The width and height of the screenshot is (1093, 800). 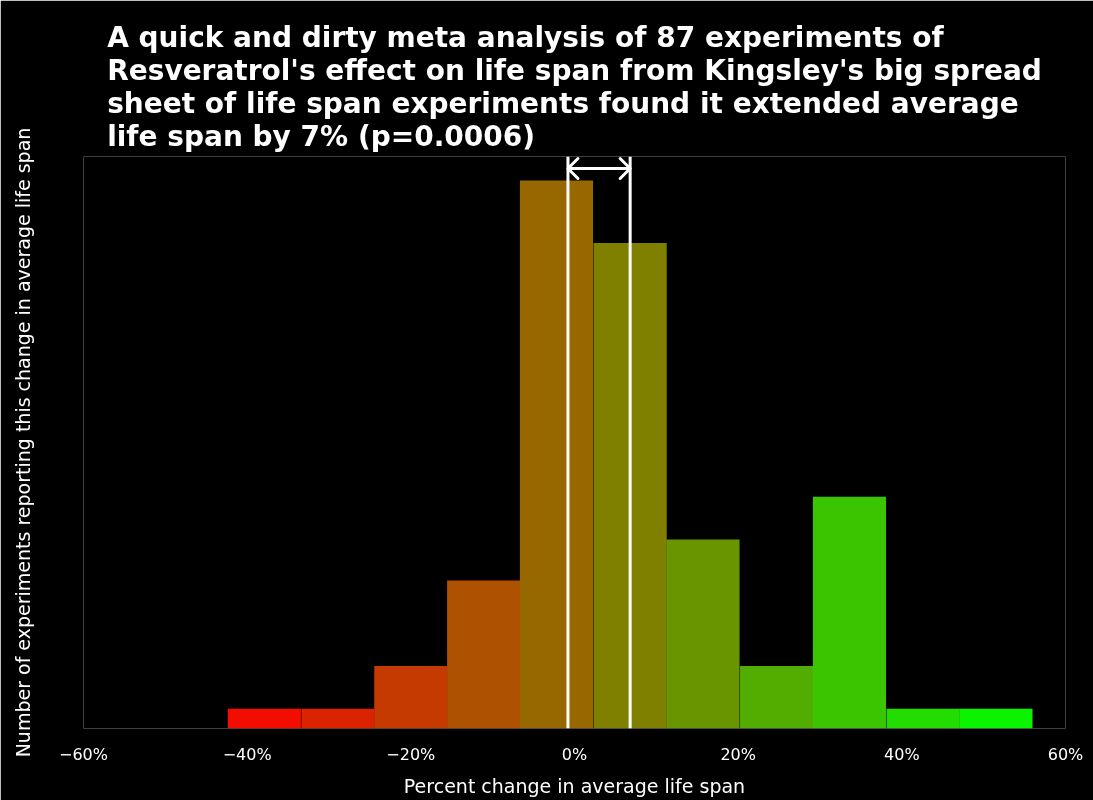 I want to click on x-tick-label: 60%, so click(x=1065, y=754).